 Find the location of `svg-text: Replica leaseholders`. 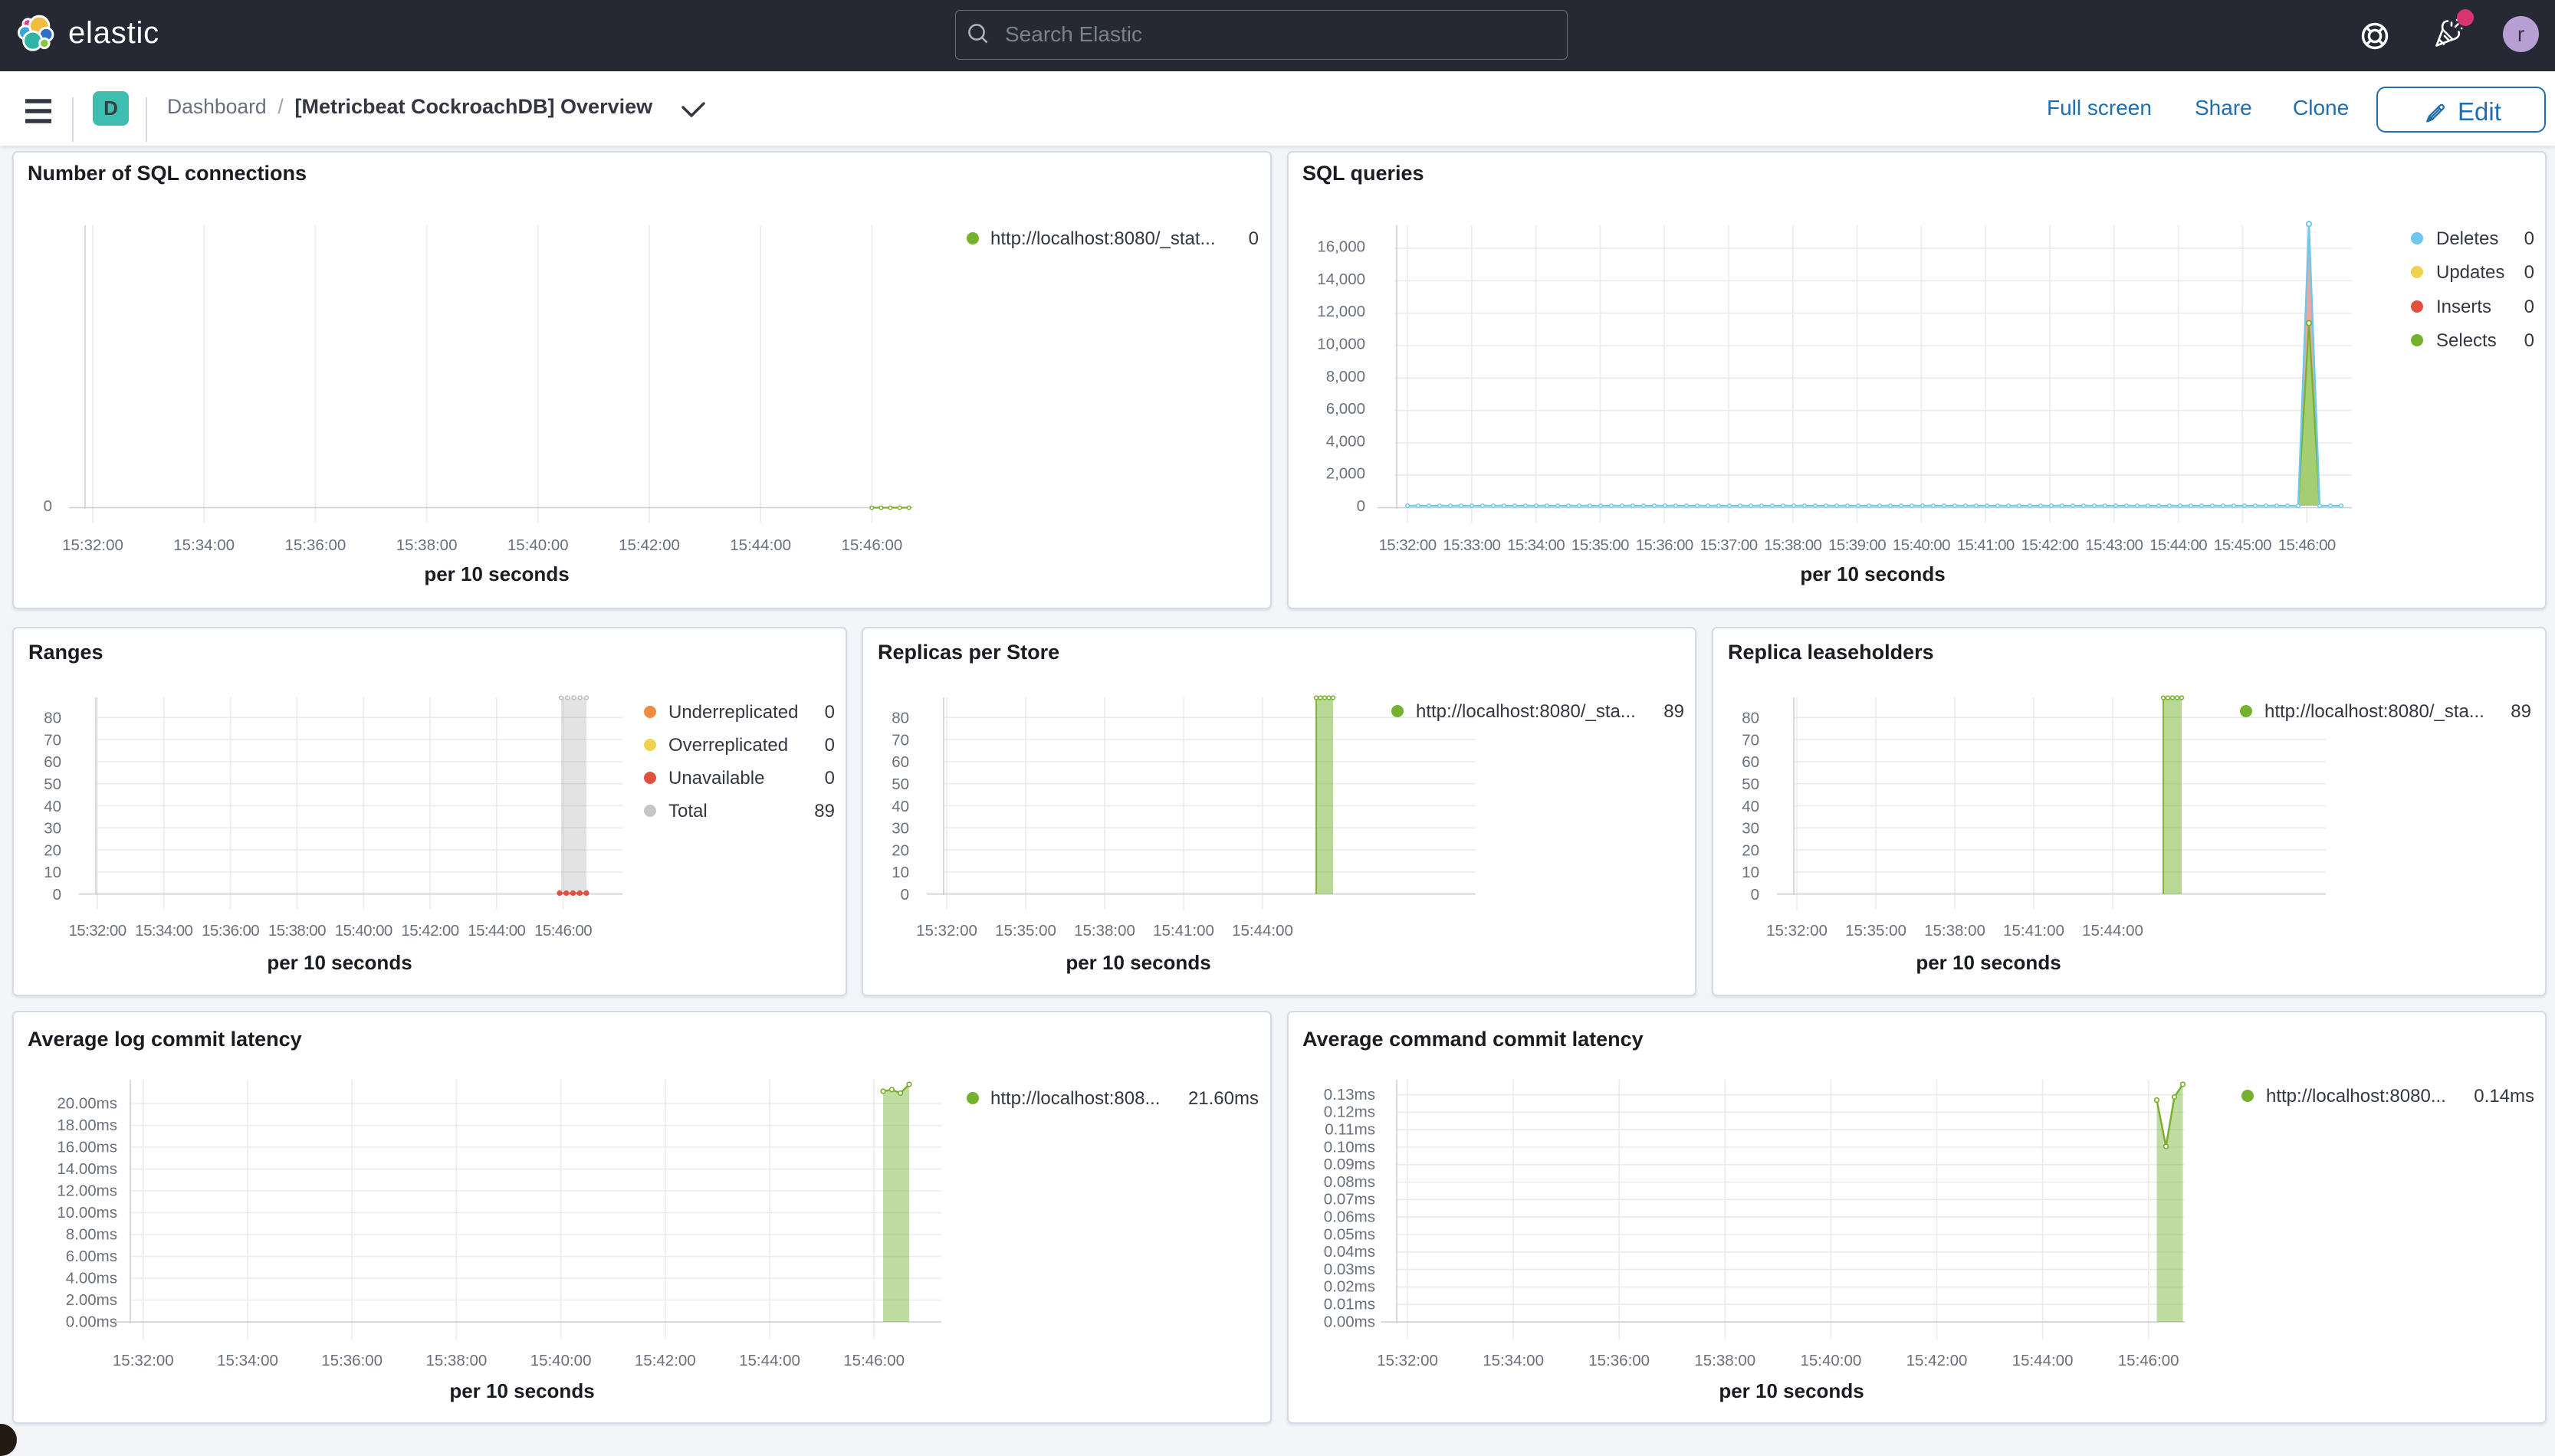

svg-text: Replica leaseholders is located at coordinates (1831, 652).